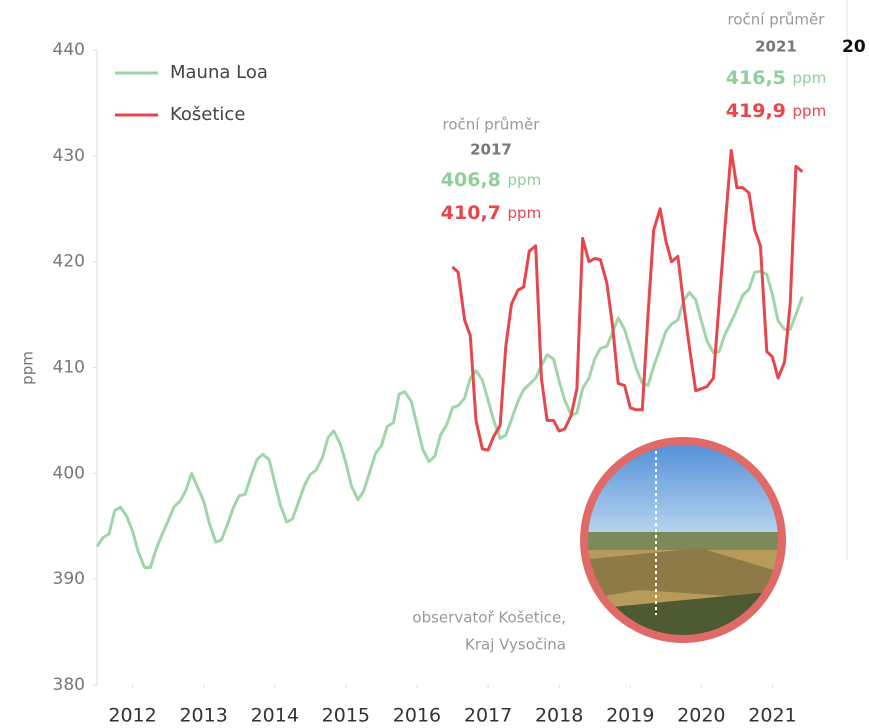 The image size is (869, 728). I want to click on x-tick-label: 2012, so click(132, 716).